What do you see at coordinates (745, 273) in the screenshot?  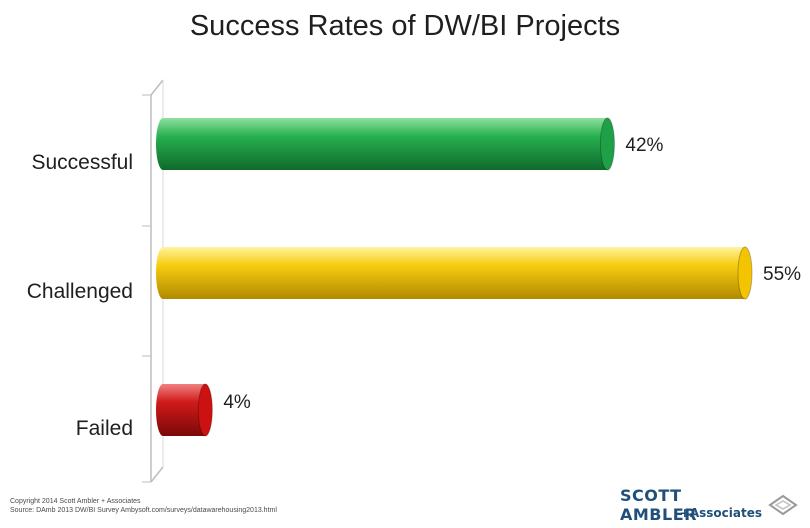 I see `bar-cap-challenged` at bounding box center [745, 273].